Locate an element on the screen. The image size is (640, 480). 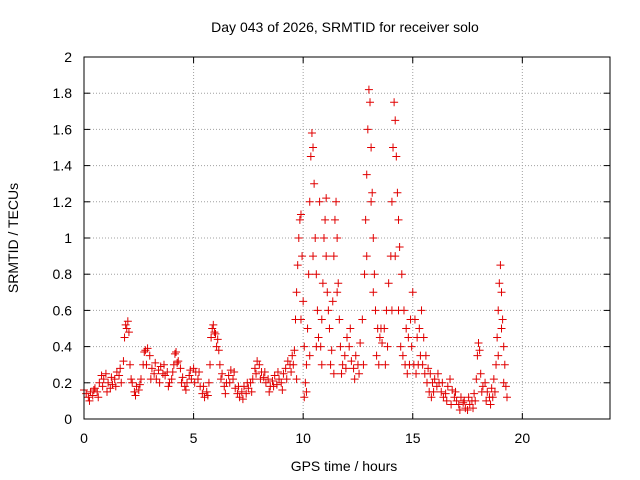
y-tick-label: 1 is located at coordinates (68, 238).